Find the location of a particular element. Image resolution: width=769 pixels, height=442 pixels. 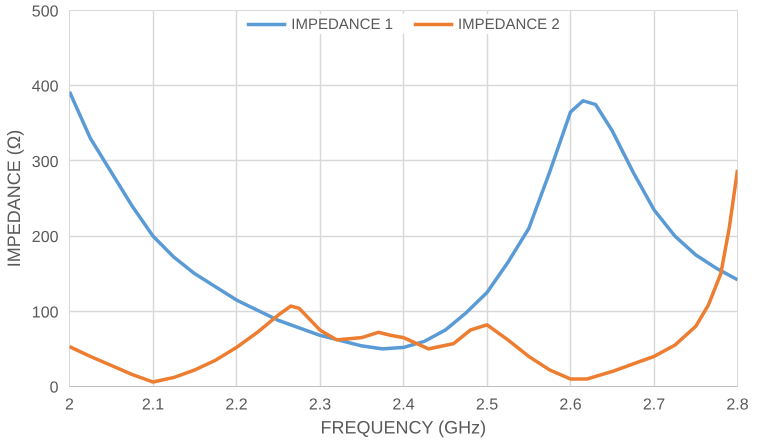

y-tick-label: 300 is located at coordinates (45, 162).